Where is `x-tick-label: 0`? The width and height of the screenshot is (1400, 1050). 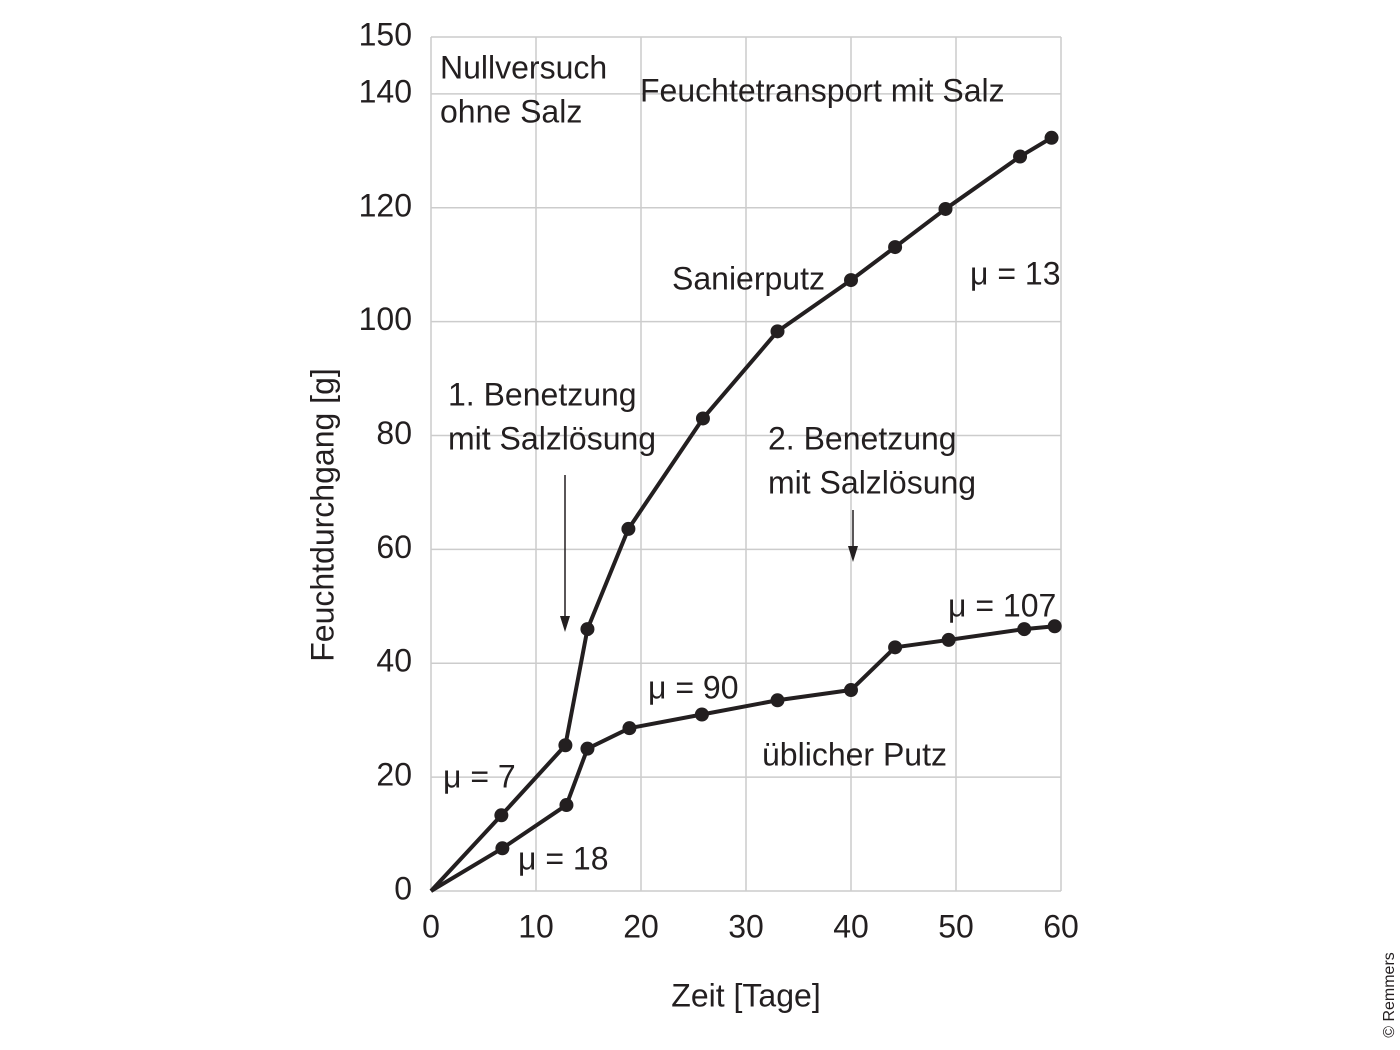
x-tick-label: 0 is located at coordinates (431, 926).